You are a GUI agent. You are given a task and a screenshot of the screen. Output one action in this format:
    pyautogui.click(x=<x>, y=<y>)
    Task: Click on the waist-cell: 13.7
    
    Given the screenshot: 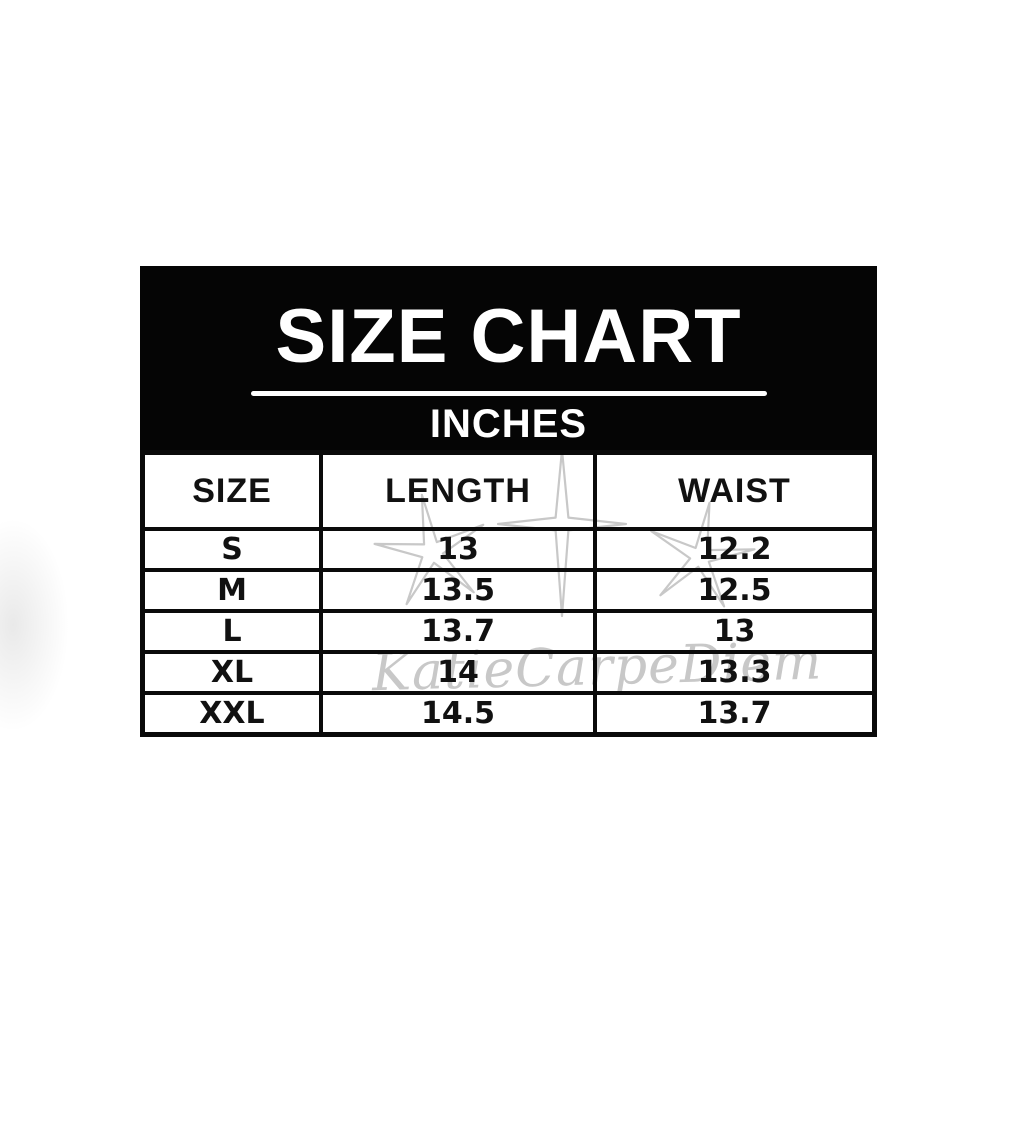 What is the action you would take?
    pyautogui.click(x=734, y=713)
    